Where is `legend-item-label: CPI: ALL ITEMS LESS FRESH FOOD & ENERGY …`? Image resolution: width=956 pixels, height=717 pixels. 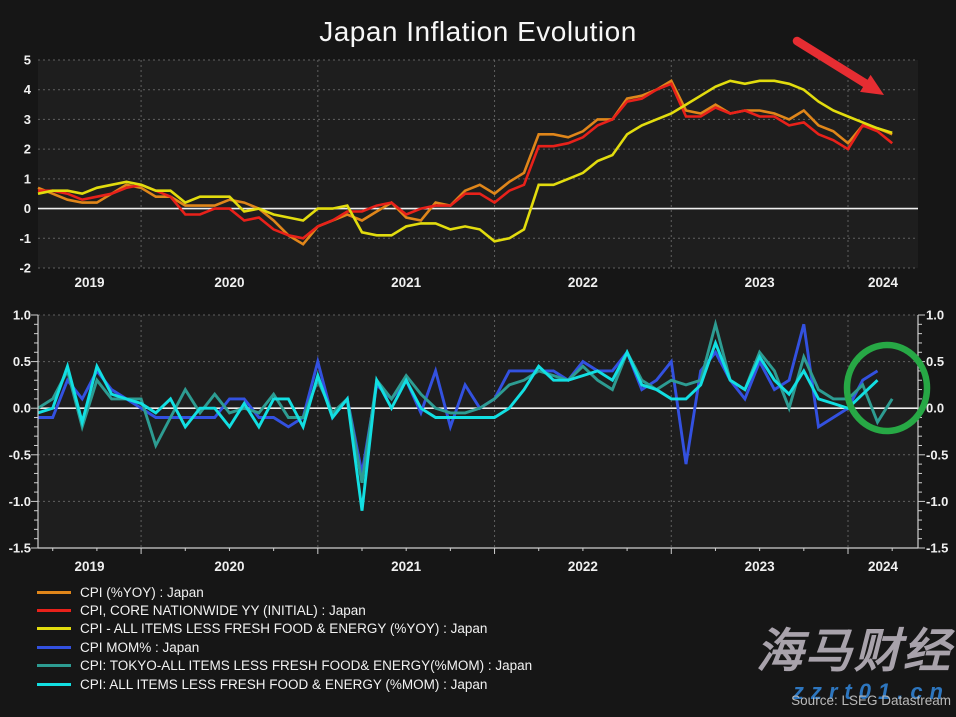 legend-item-label: CPI: ALL ITEMS LESS FRESH FOOD & ENERGY … is located at coordinates (284, 684).